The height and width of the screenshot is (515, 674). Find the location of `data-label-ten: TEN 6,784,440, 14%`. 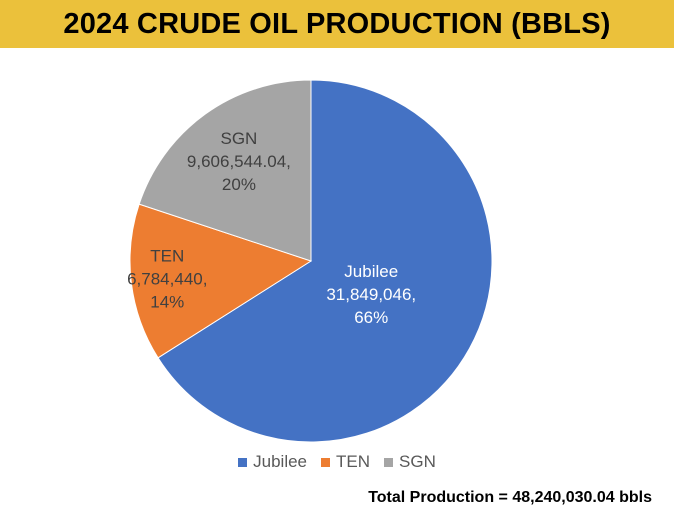

data-label-ten: TEN 6,784,440, 14% is located at coordinates (167, 279).